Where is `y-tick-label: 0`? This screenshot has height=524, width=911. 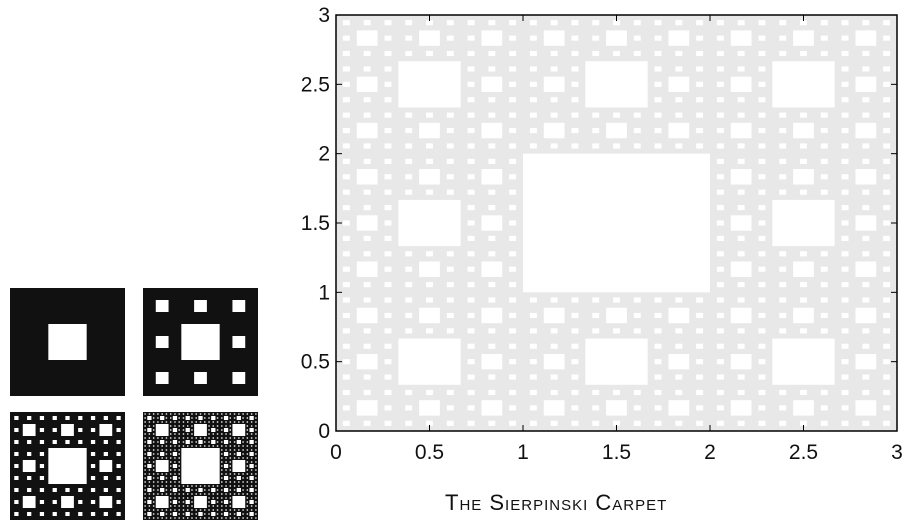 y-tick-label: 0 is located at coordinates (324, 431).